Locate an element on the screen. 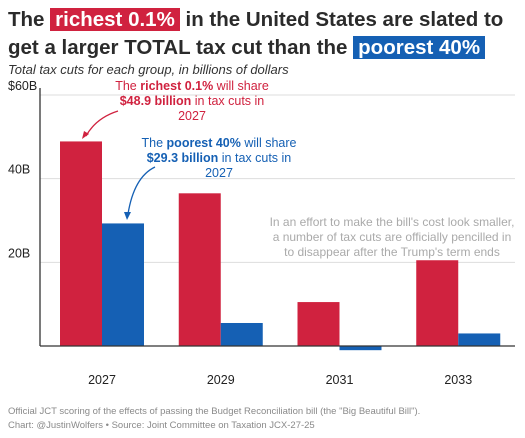 This screenshot has height=438, width=525. annotation-richest-line2: $48.9 billion in tax cuts in is located at coordinates (192, 101).